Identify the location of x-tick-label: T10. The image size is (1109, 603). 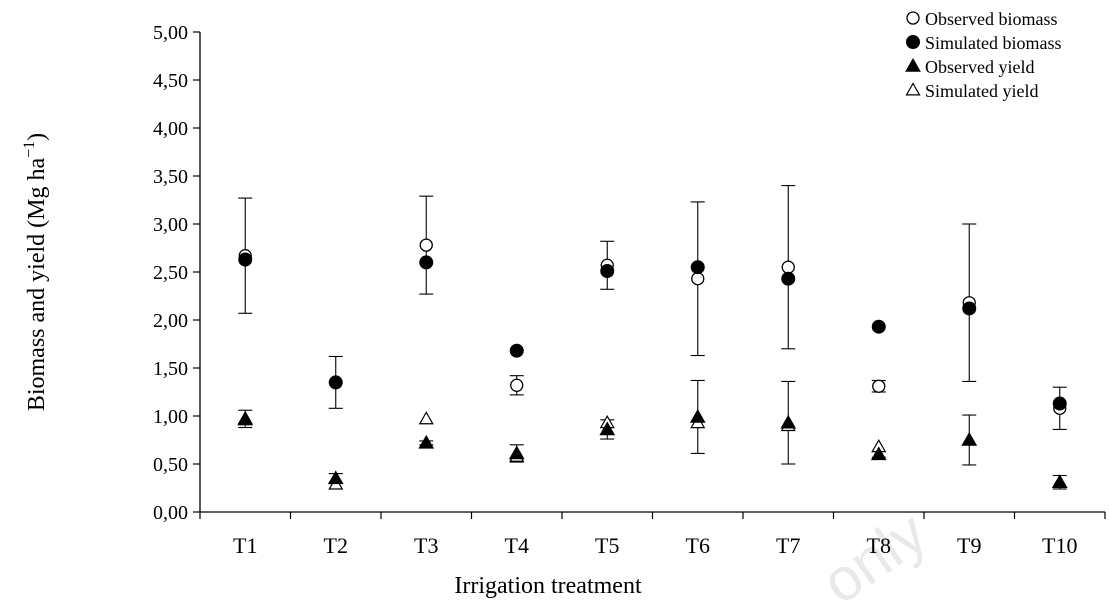
(1059, 545).